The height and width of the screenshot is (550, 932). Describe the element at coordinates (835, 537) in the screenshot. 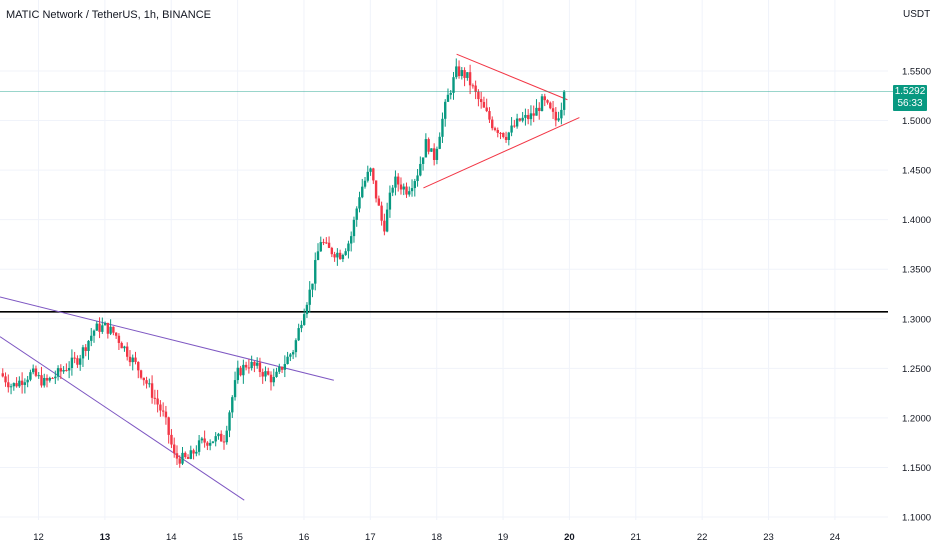

I see `x-tick-label: 24` at that location.